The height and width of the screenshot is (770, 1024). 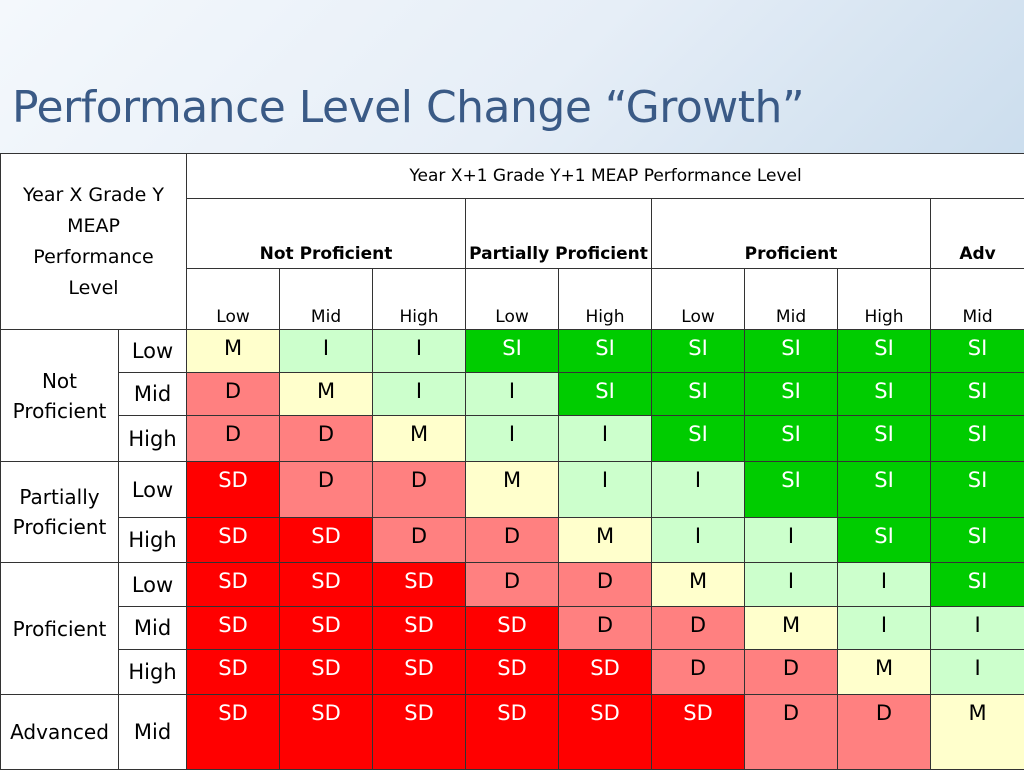 I want to click on row-group-label: Advanced, so click(x=60, y=732).